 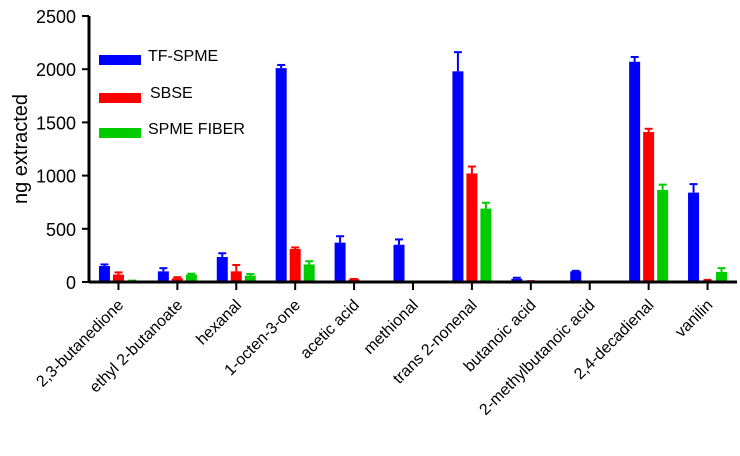 I want to click on legend-label-sbse: SBSE, so click(x=171, y=93).